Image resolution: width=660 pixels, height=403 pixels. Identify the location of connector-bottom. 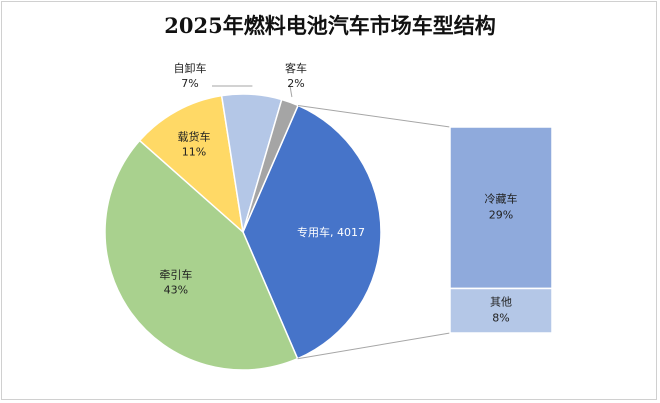
(374, 346).